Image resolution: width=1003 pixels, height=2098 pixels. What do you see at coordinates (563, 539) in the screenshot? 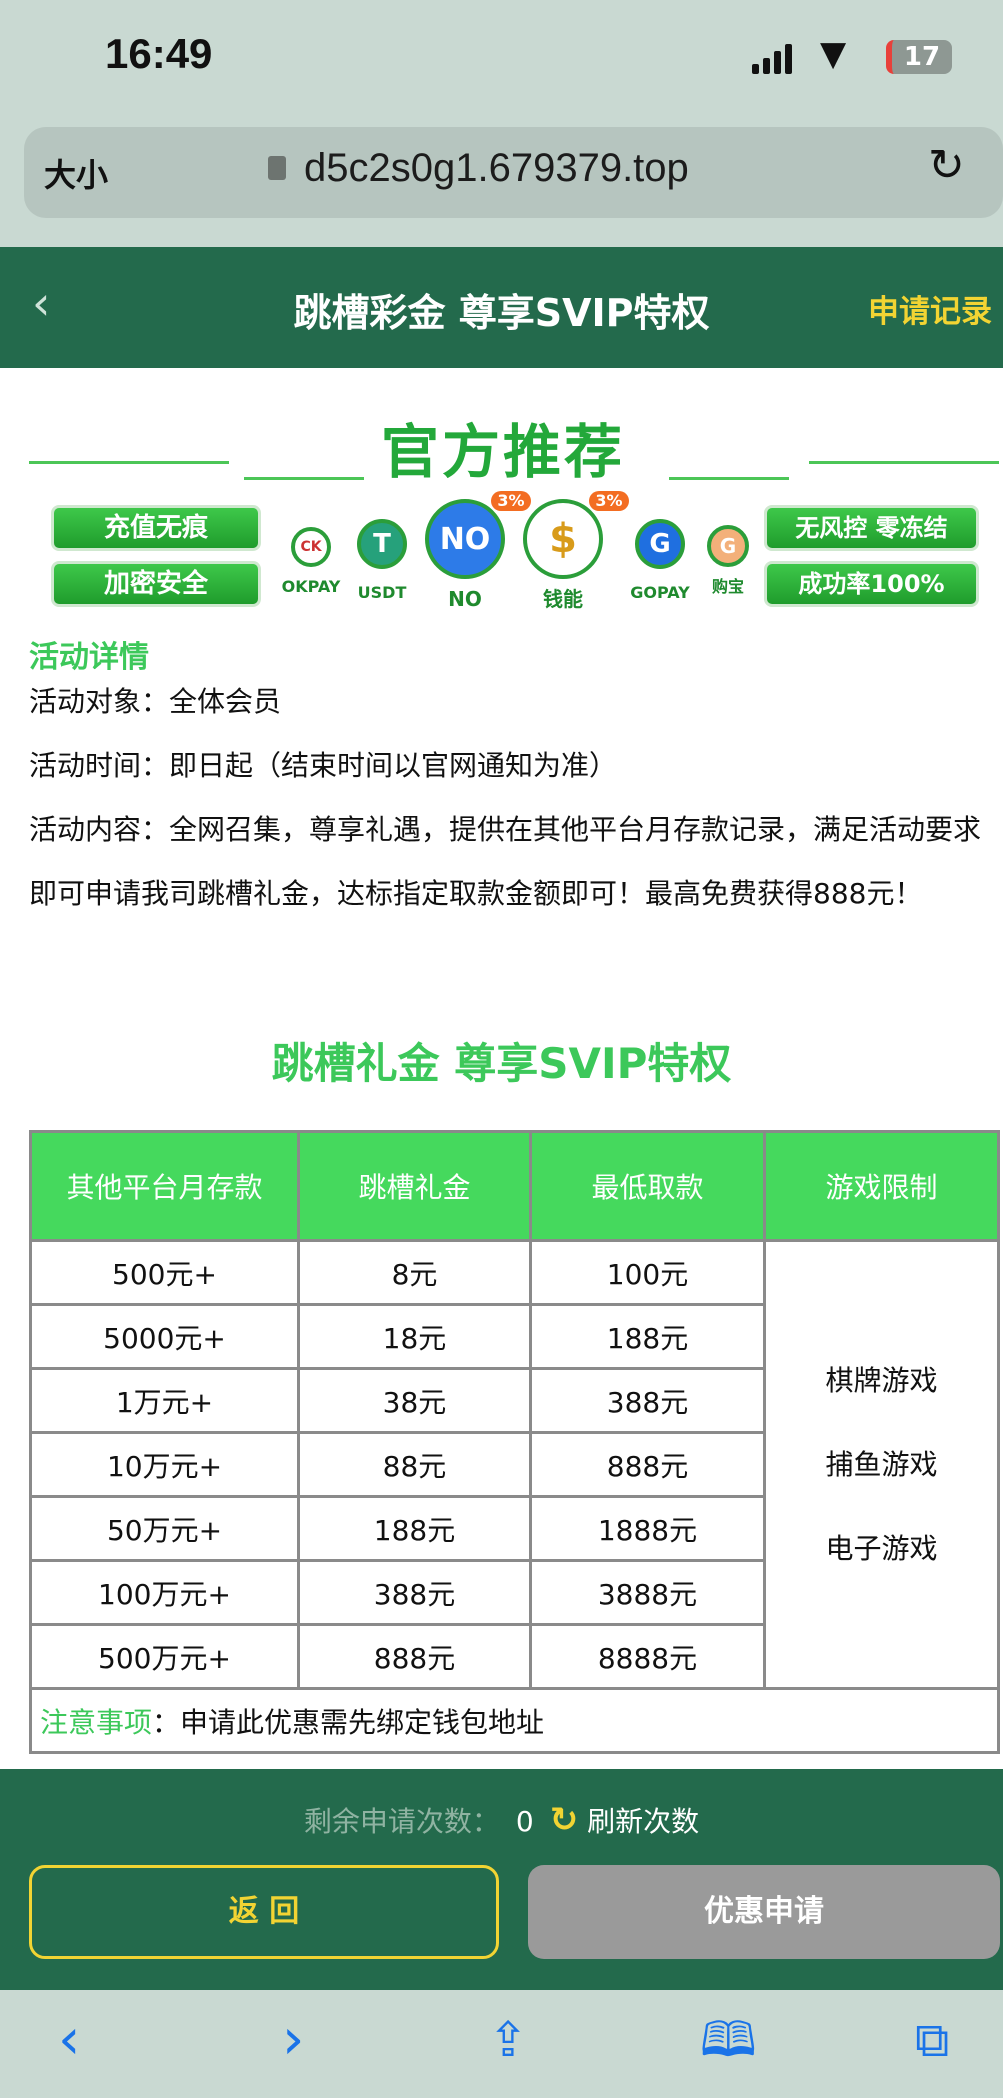
I see `qianneng-icon: $` at bounding box center [563, 539].